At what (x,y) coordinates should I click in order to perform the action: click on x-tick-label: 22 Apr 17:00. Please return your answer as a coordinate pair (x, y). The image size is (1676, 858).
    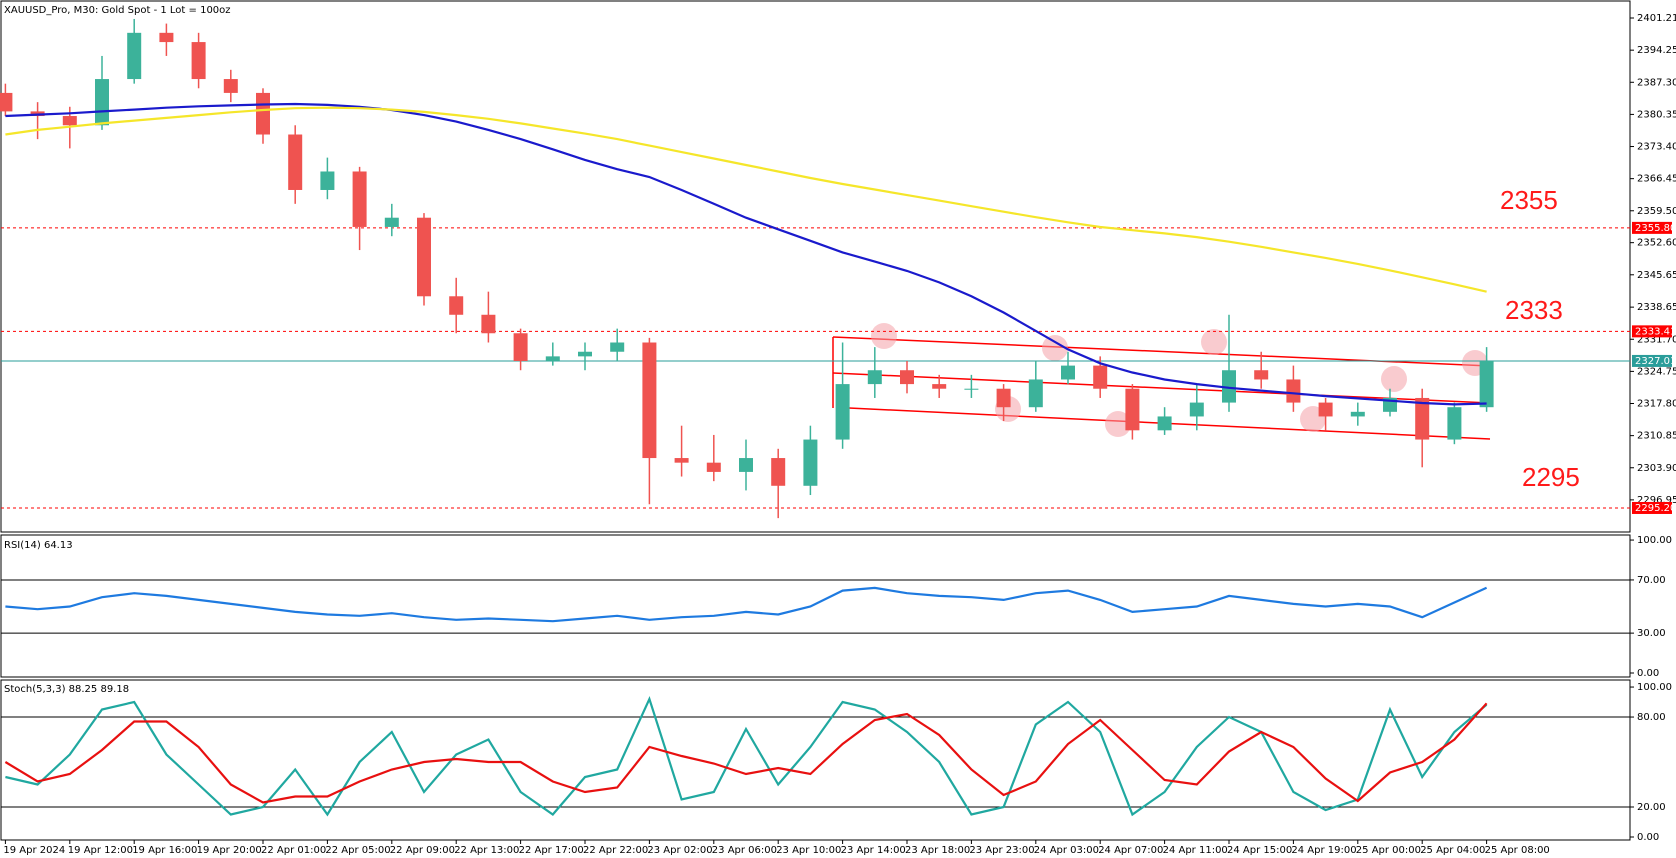
    Looking at the image, I should click on (551, 850).